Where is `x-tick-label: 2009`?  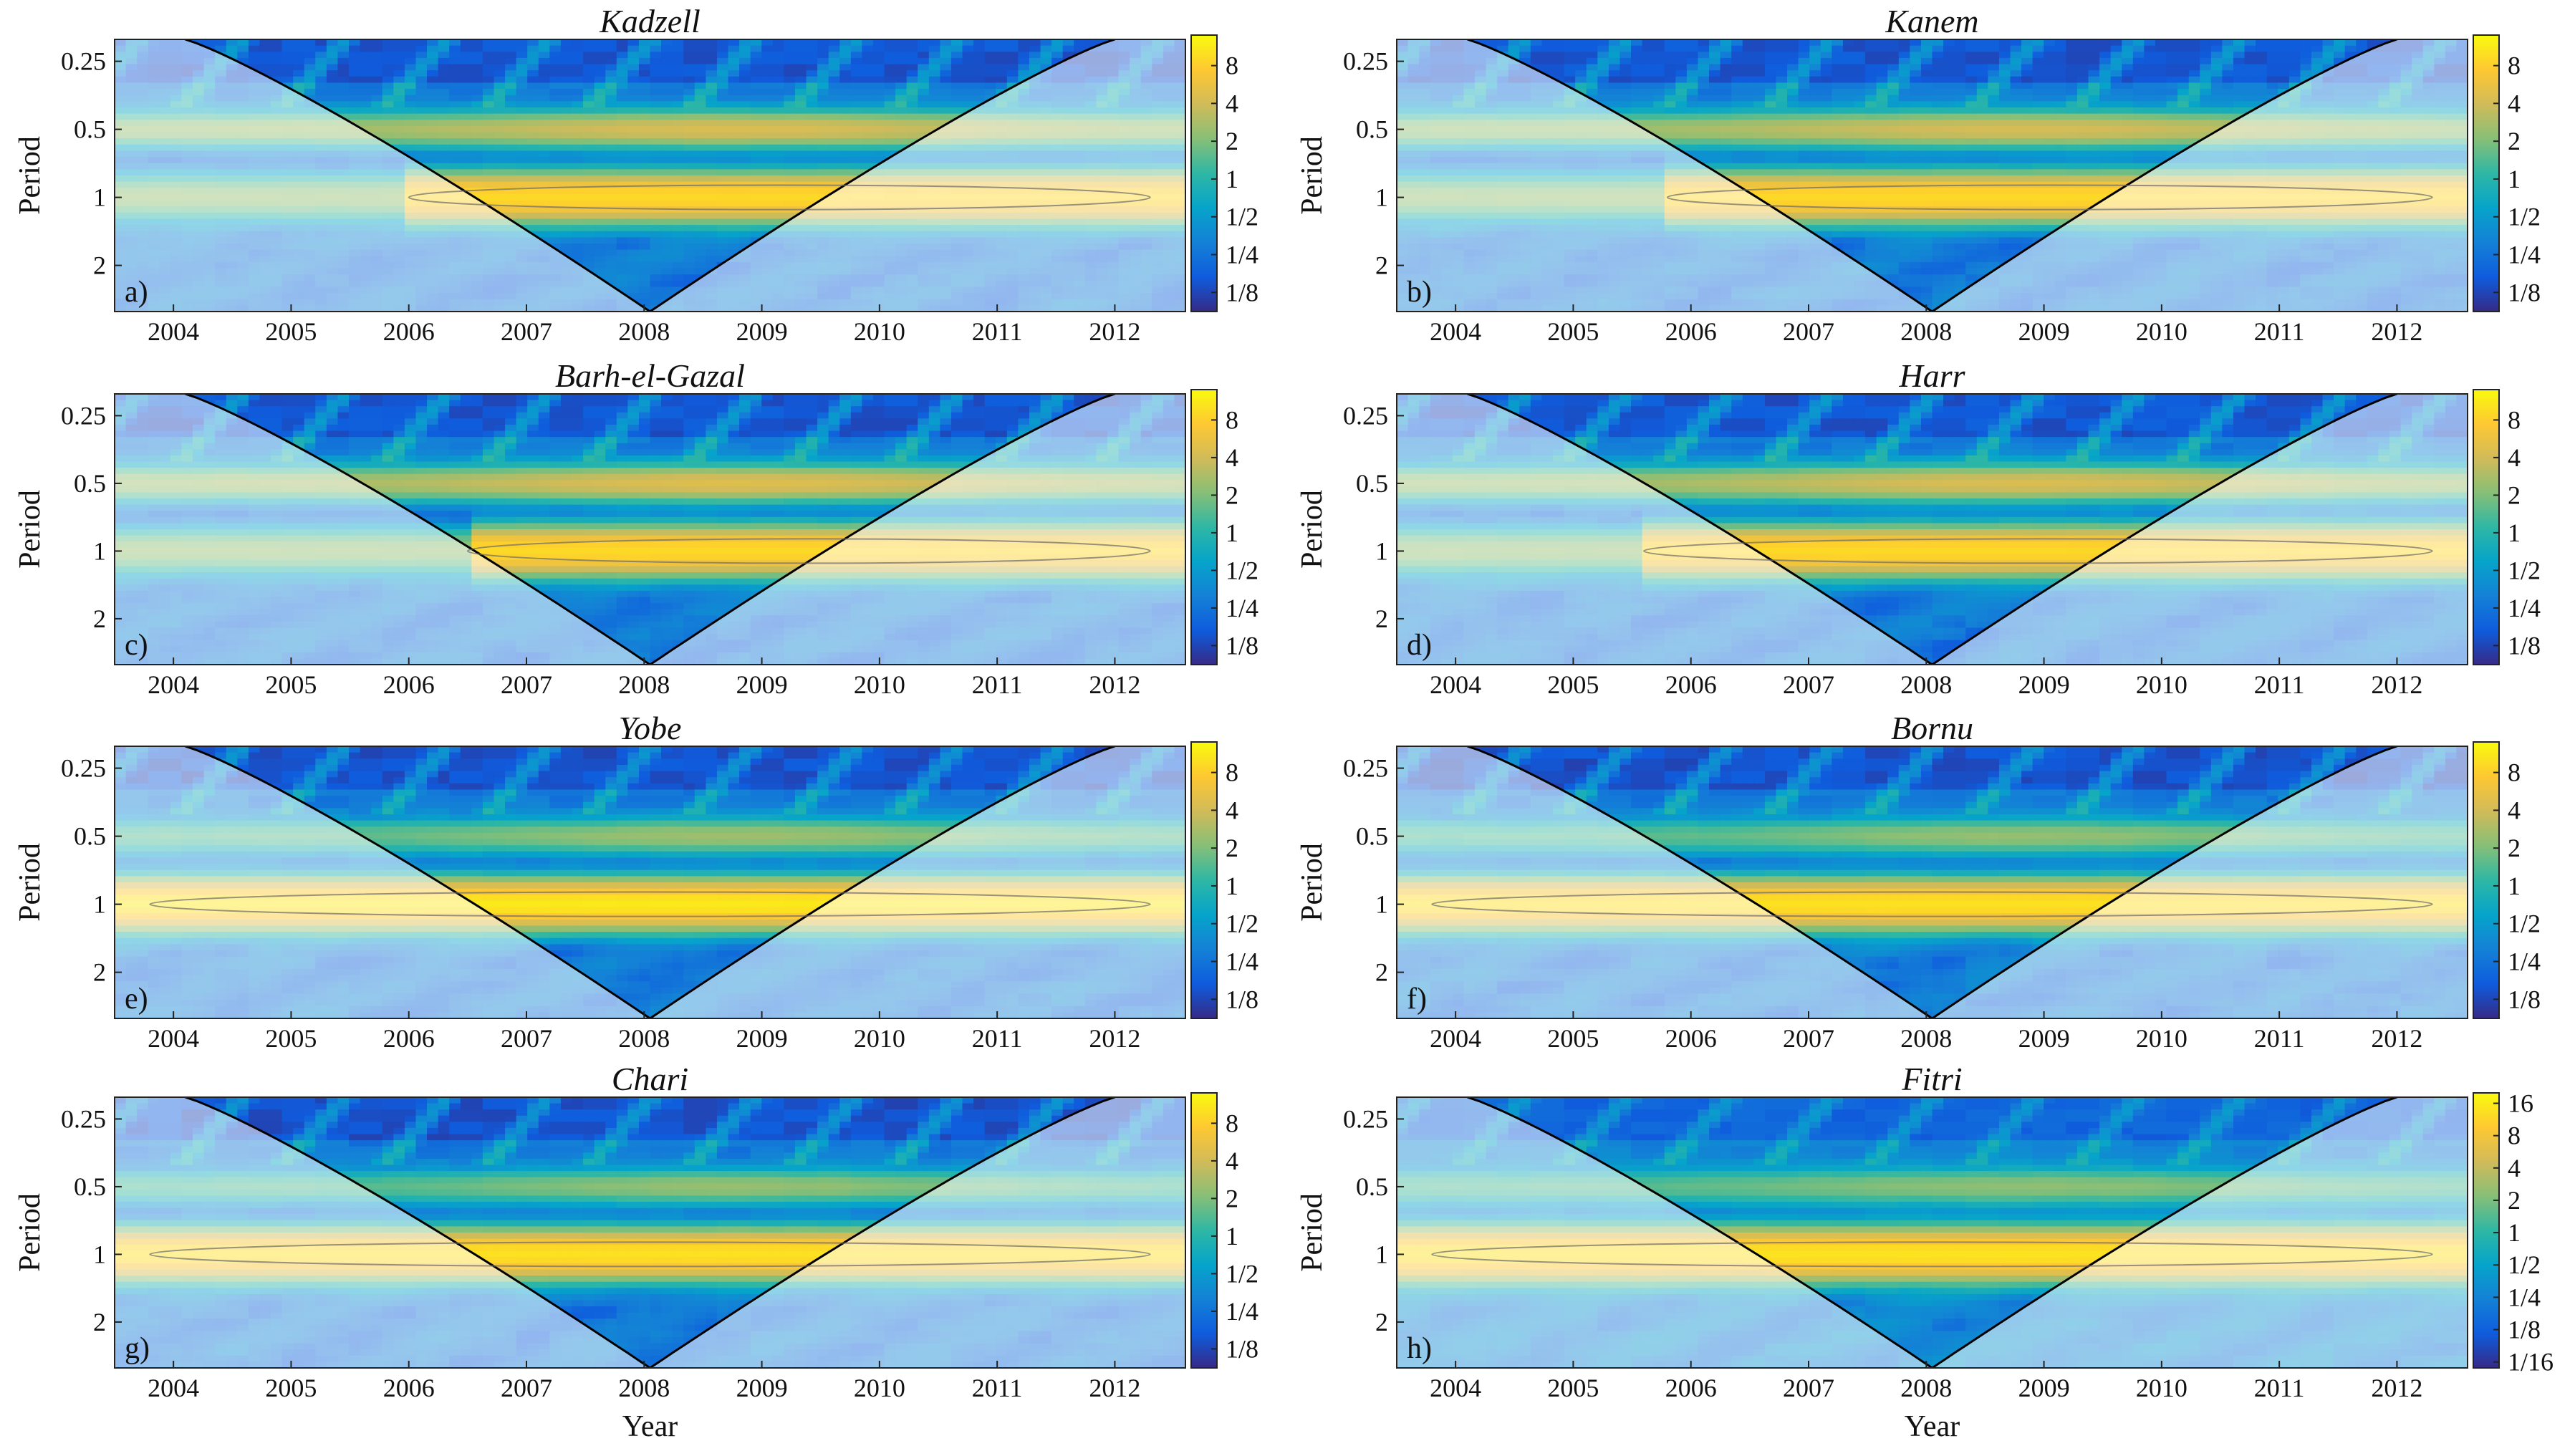 x-tick-label: 2009 is located at coordinates (762, 331).